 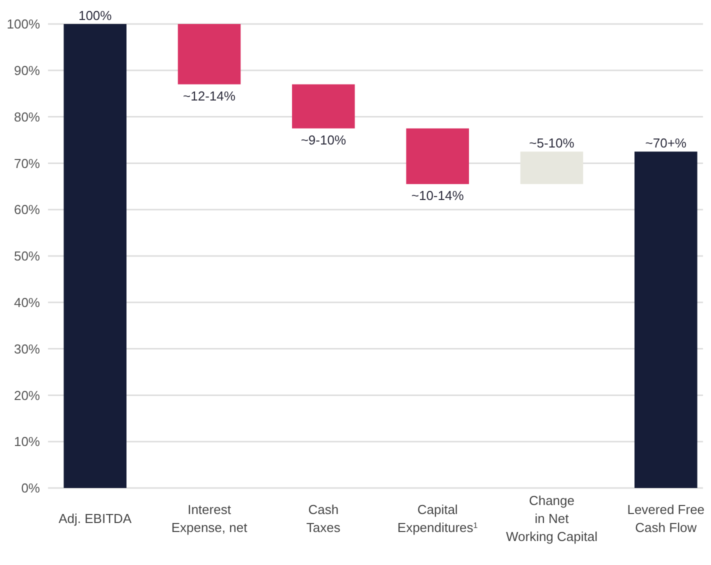 What do you see at coordinates (666, 518) in the screenshot?
I see `x-tick-label: Levered Free Cash Flow` at bounding box center [666, 518].